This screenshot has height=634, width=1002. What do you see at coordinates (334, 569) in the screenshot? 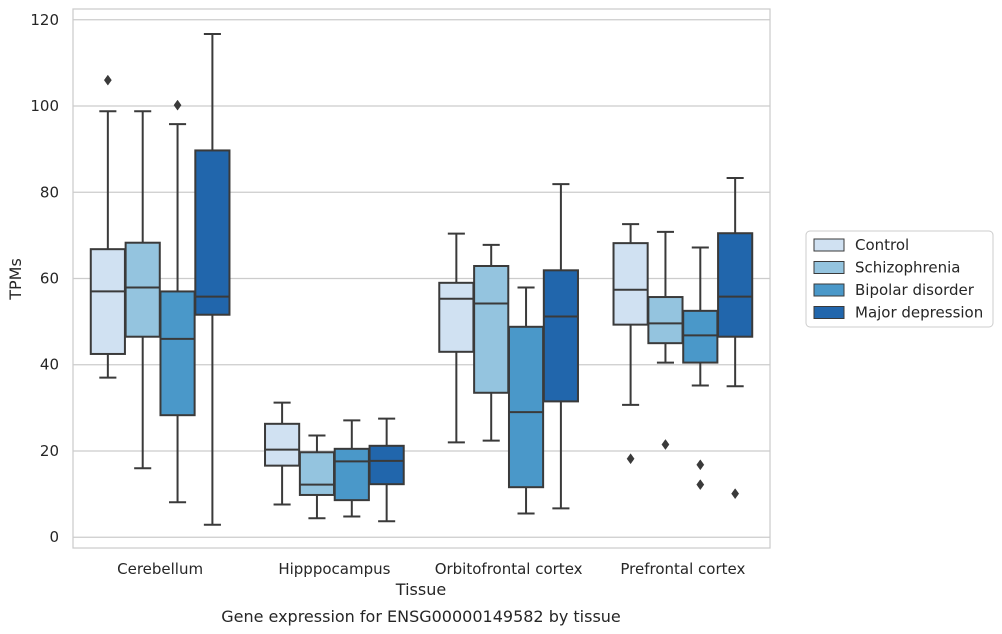
I see `x-tick-label: Hipppocampus` at bounding box center [334, 569].